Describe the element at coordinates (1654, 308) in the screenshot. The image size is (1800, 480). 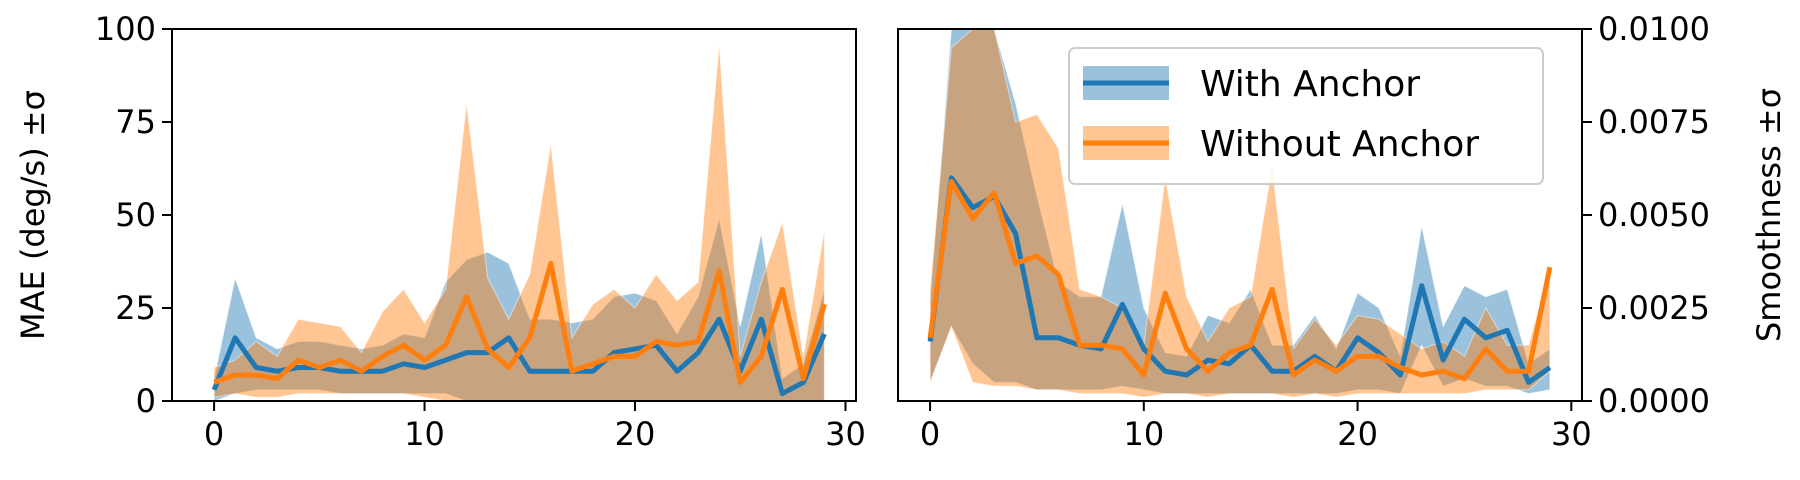
I see `right-y-tick-label-1: 0.0025` at that location.